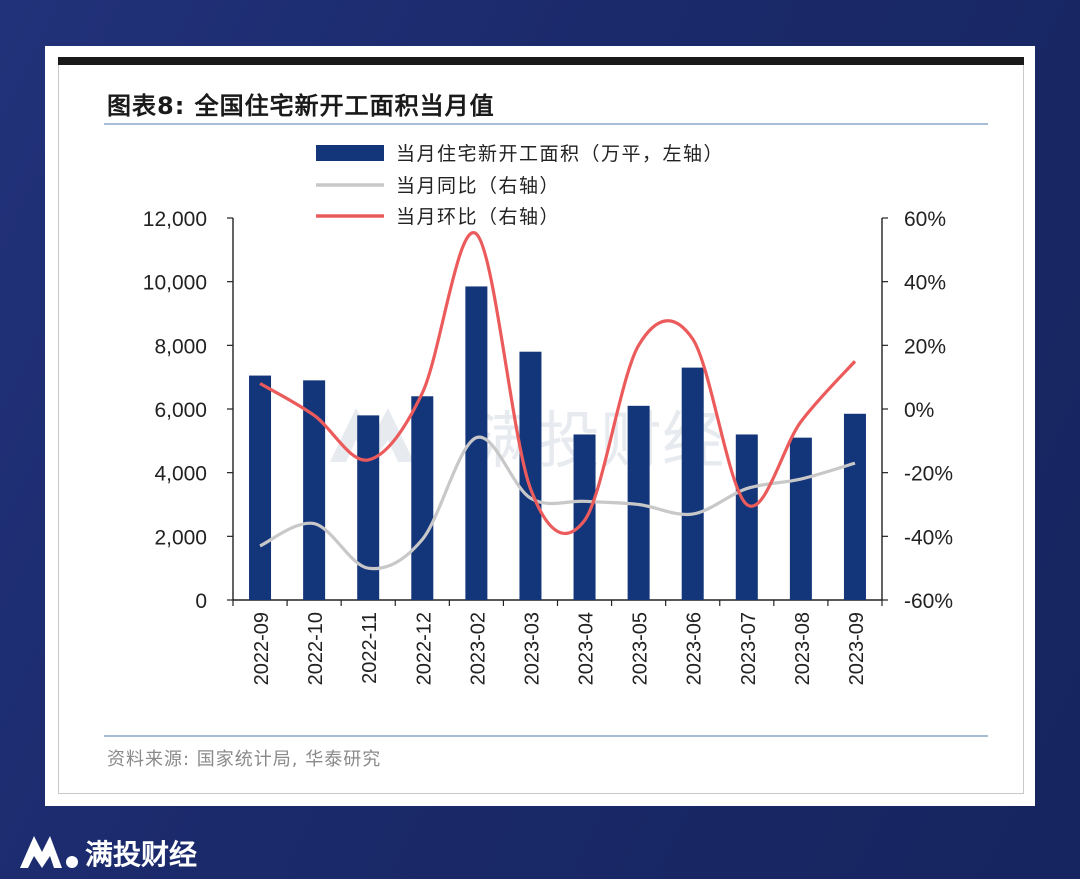 The image size is (1080, 879). Describe the element at coordinates (749, 648) in the screenshot. I see `x-tick-label: 2023-07` at that location.